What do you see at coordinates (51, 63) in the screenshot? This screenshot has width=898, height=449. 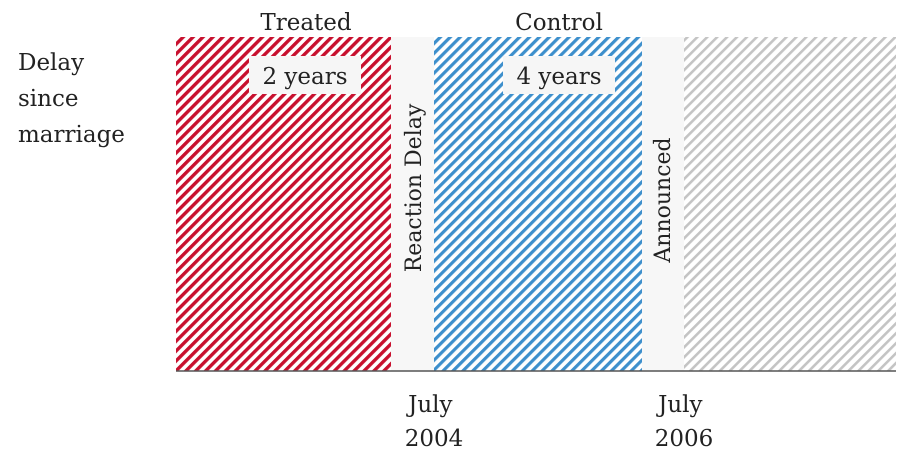 I see `y-label-line-1: Delay` at bounding box center [51, 63].